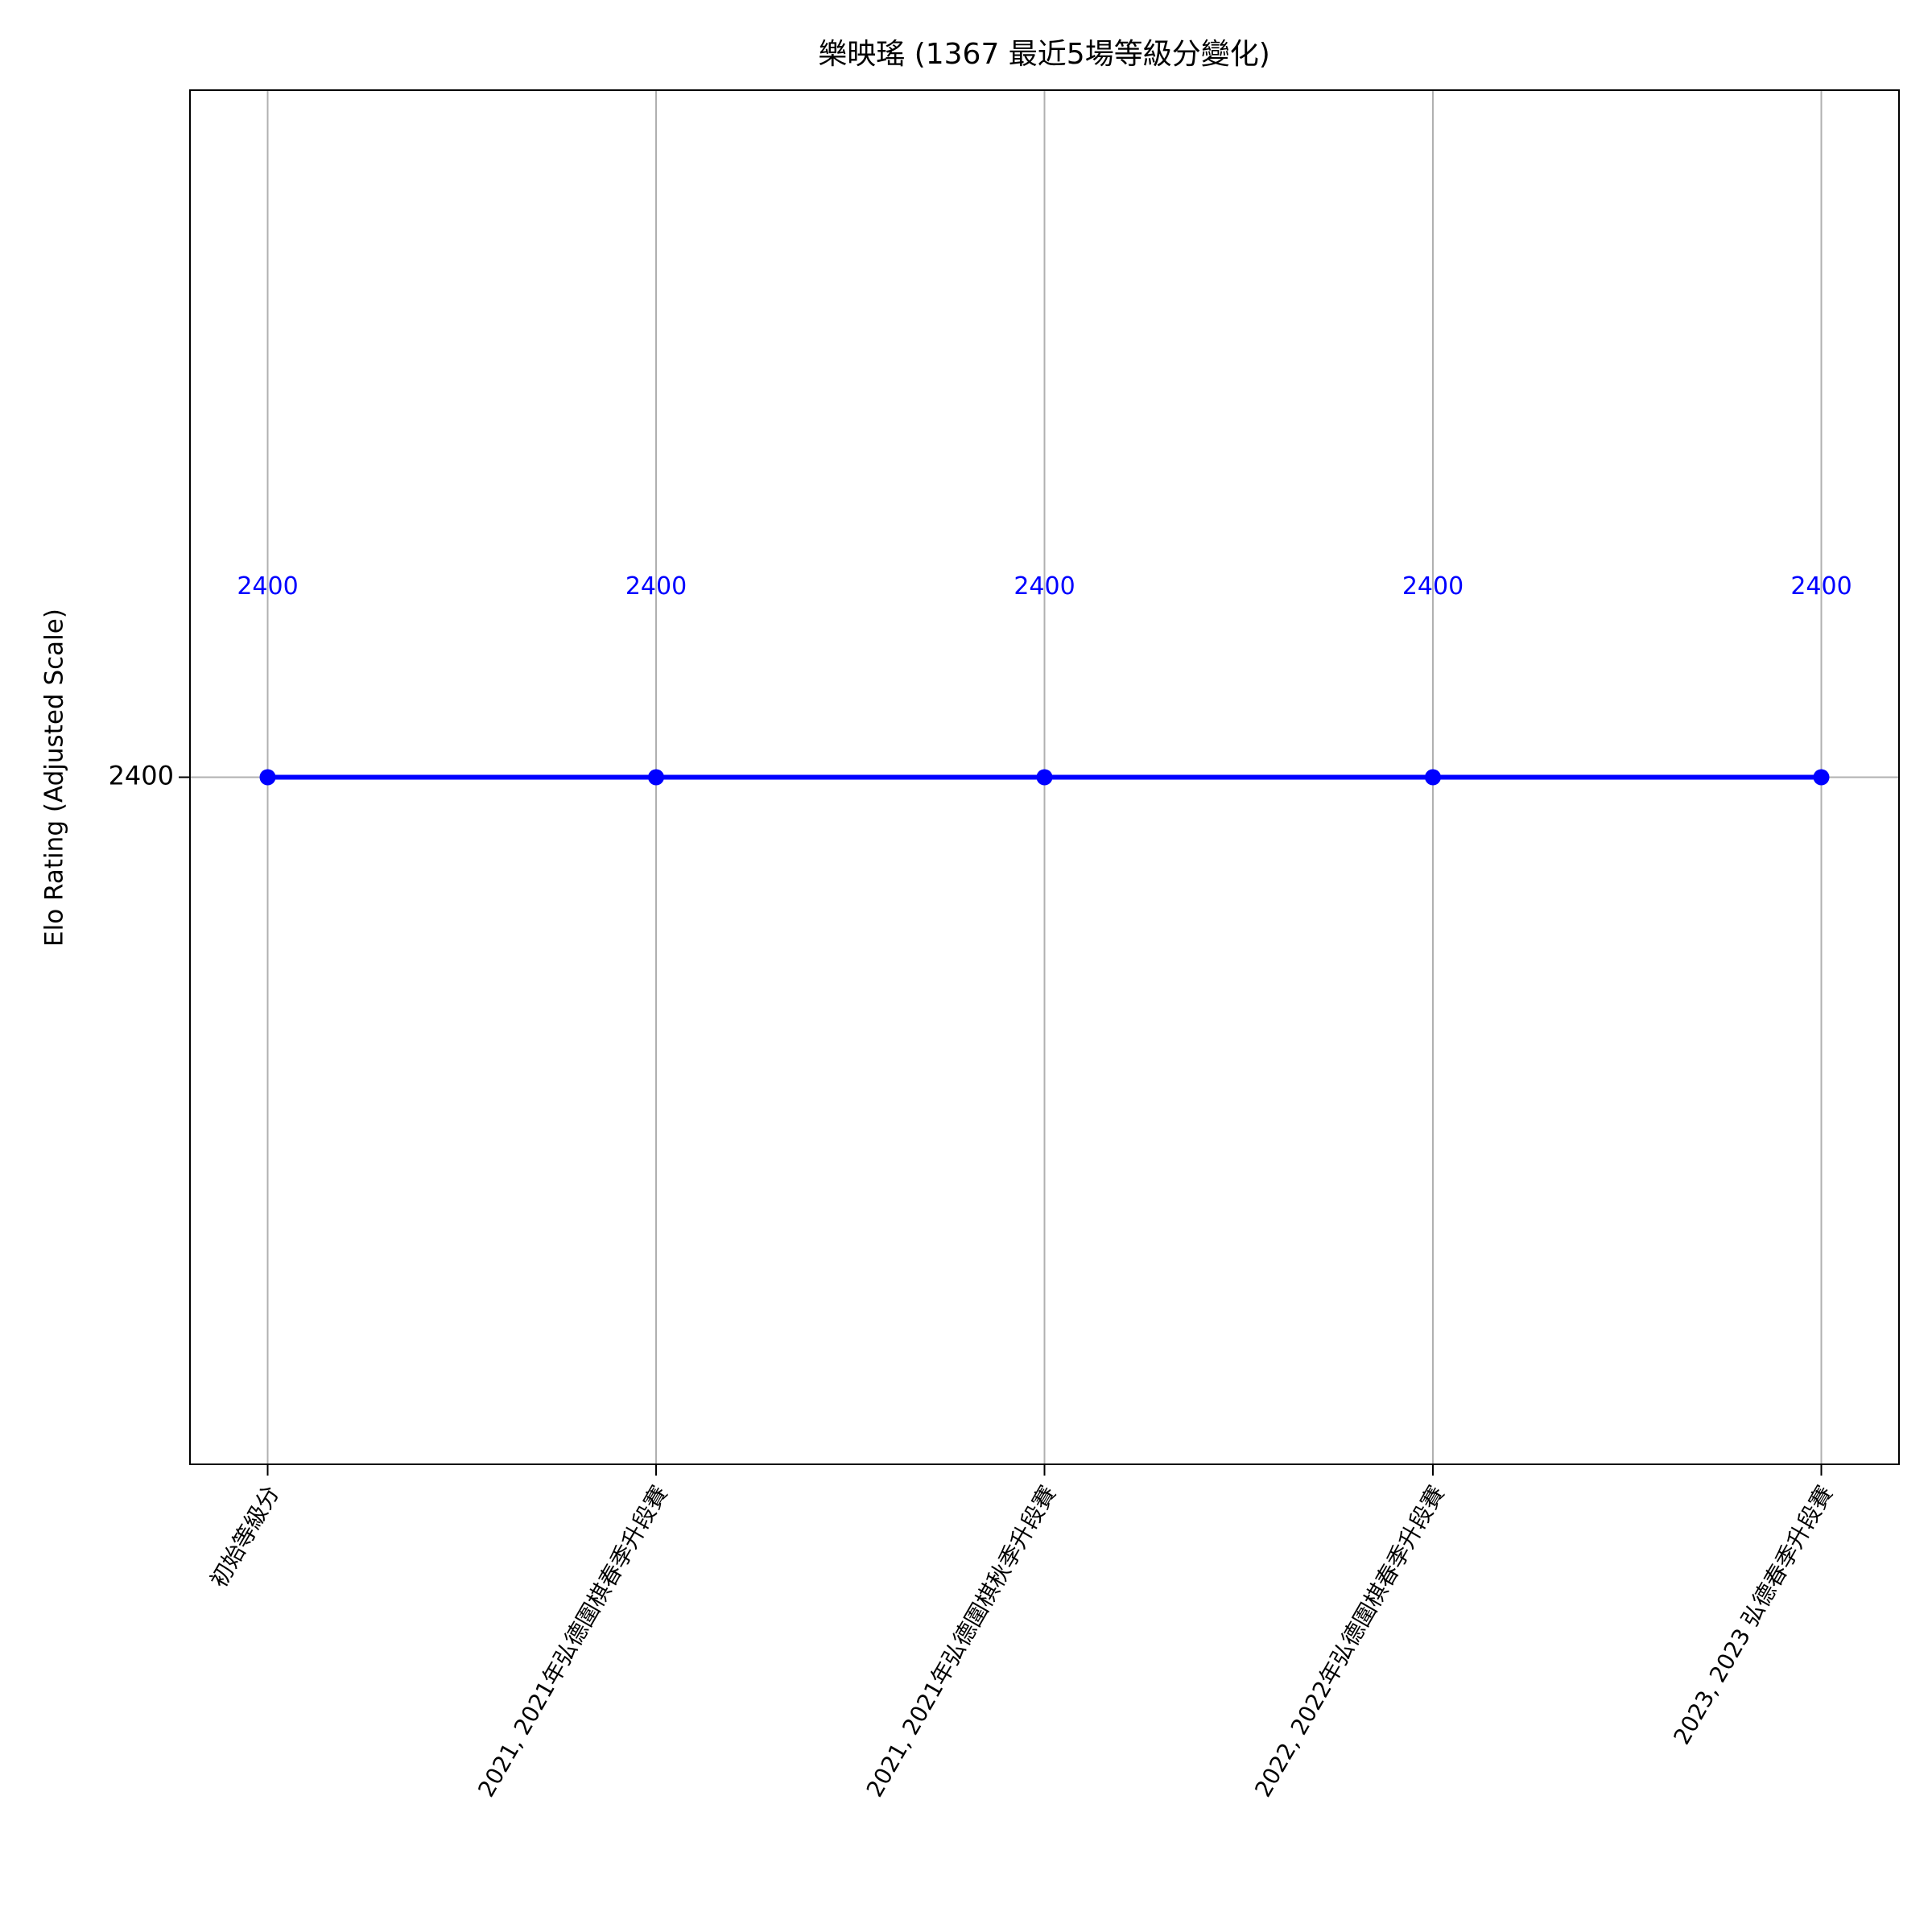 The height and width of the screenshot is (1932, 1932). I want to click on x-tick-label: 2021, 2021年弘德圍棋秋季升段賽, so click(961, 1641).